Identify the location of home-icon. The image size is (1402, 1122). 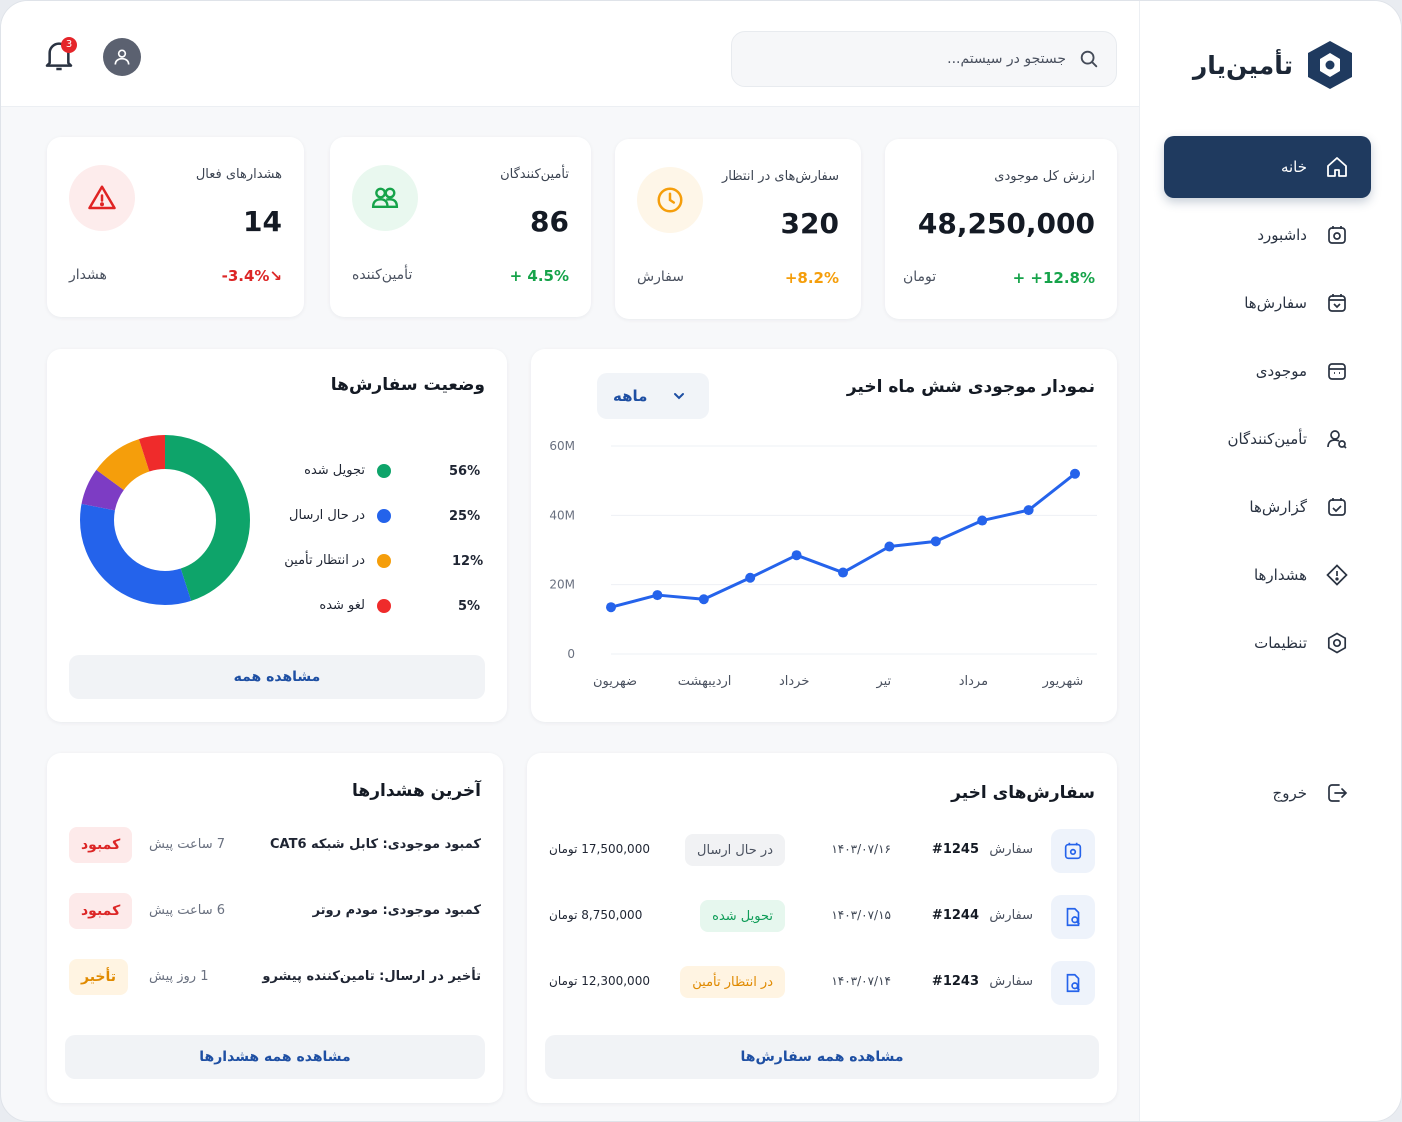
(1337, 167).